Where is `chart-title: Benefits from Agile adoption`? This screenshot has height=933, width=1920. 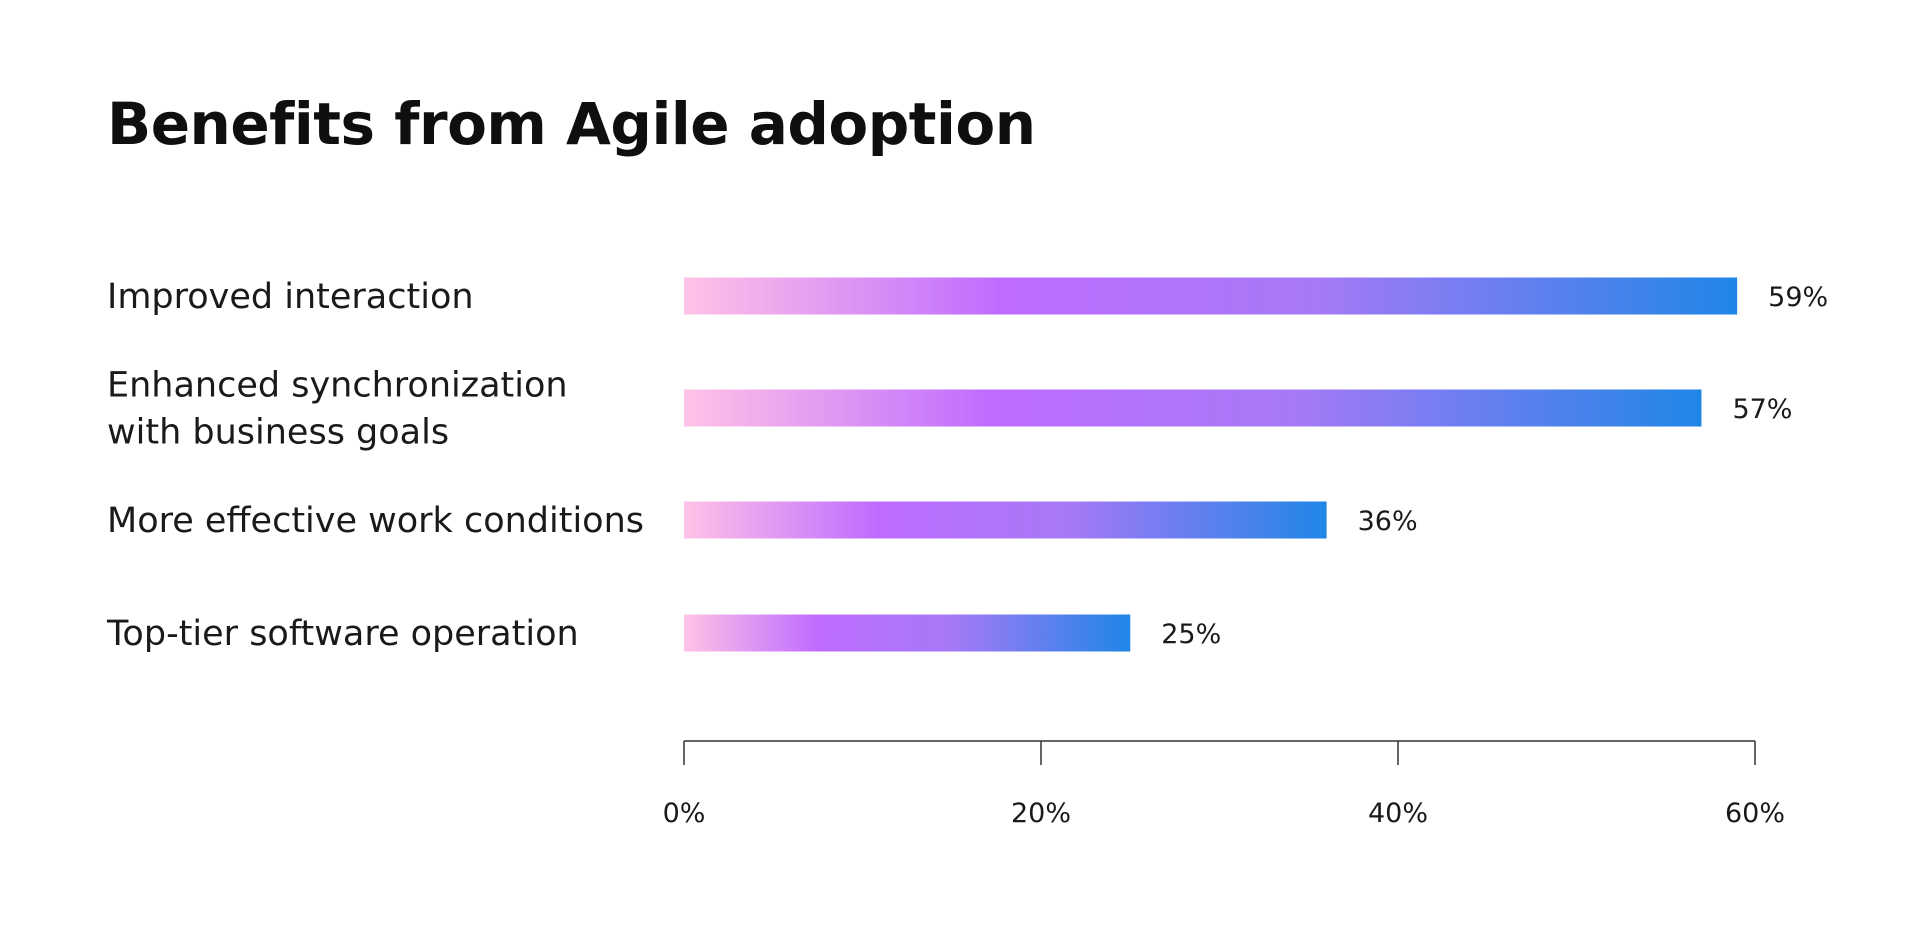 chart-title: Benefits from Agile adoption is located at coordinates (571, 124).